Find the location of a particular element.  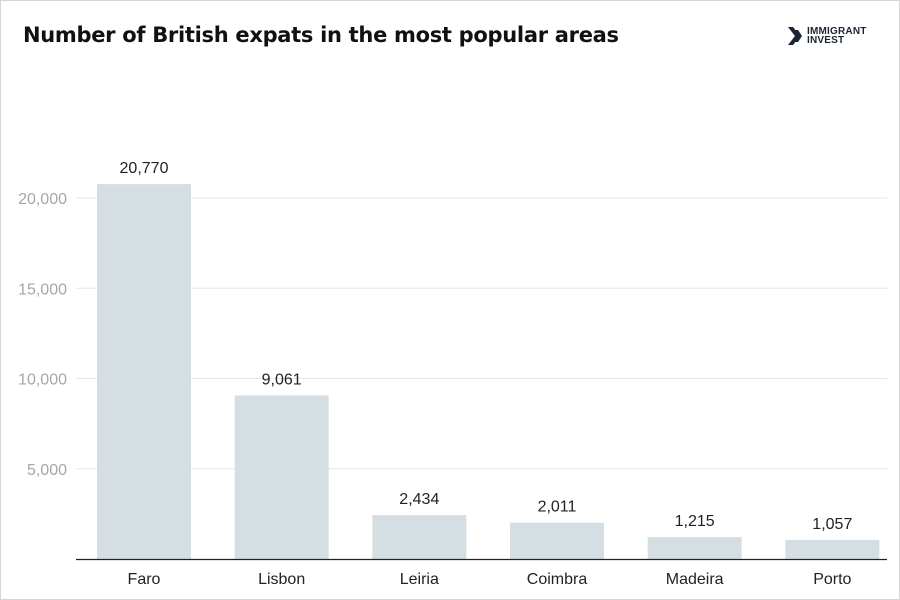

y-tick-label: 10,000 is located at coordinates (42, 380).